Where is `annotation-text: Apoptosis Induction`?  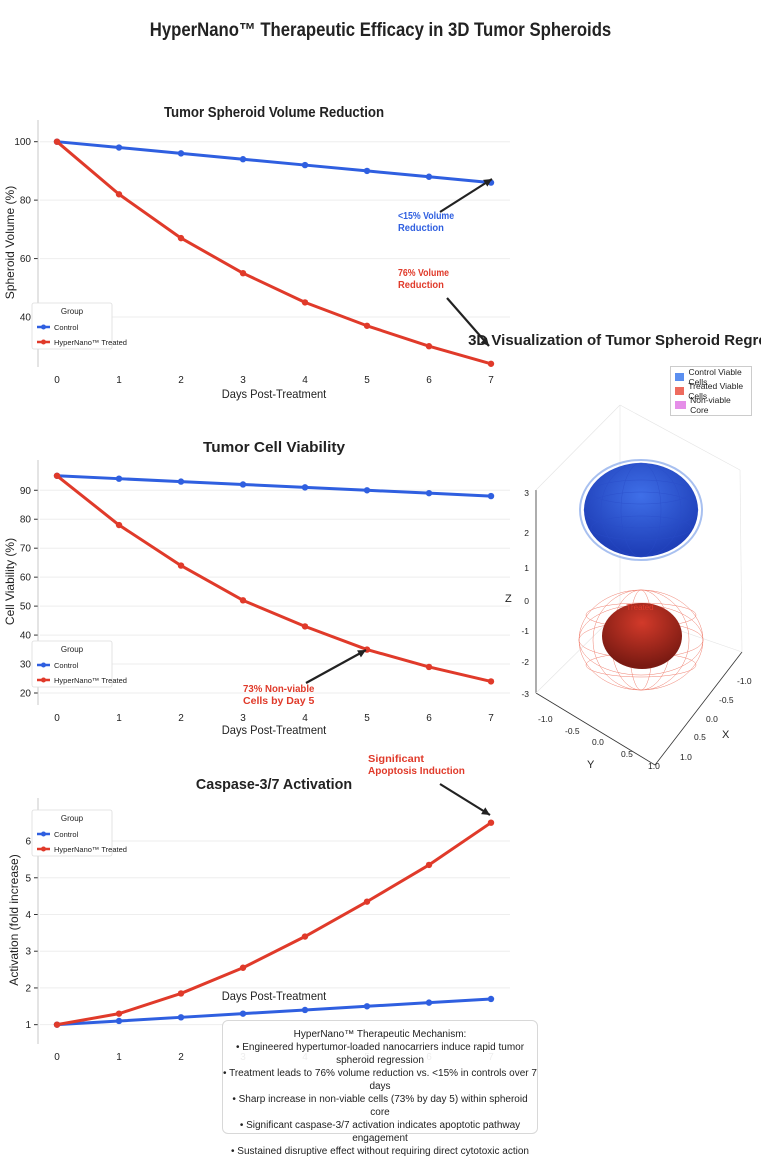 annotation-text: Apoptosis Induction is located at coordinates (416, 771).